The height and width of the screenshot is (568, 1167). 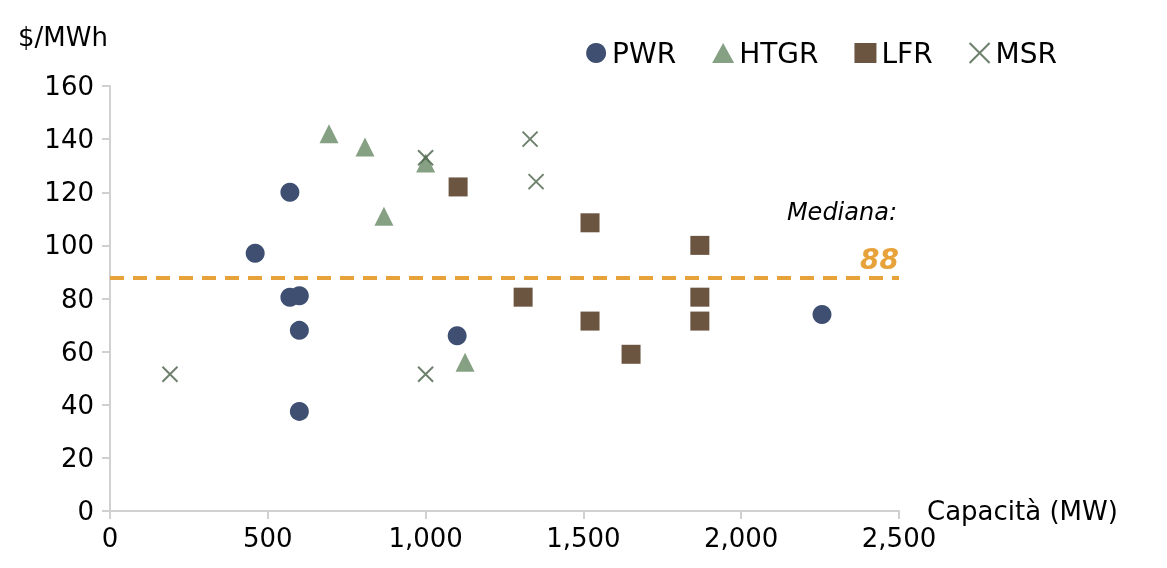 What do you see at coordinates (644, 53) in the screenshot?
I see `legend-label: PWR` at bounding box center [644, 53].